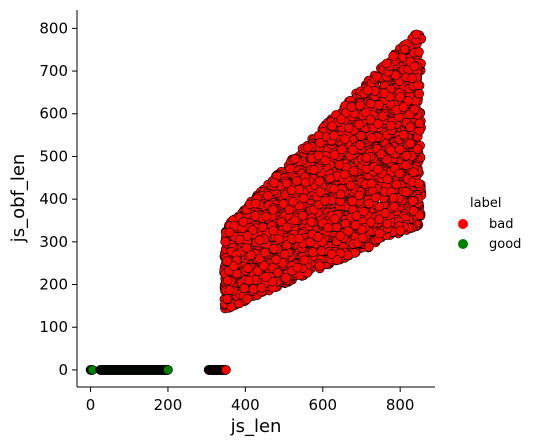 Image resolution: width=535 pixels, height=447 pixels. What do you see at coordinates (501, 224) in the screenshot?
I see `legend-label-bad: bad` at bounding box center [501, 224].